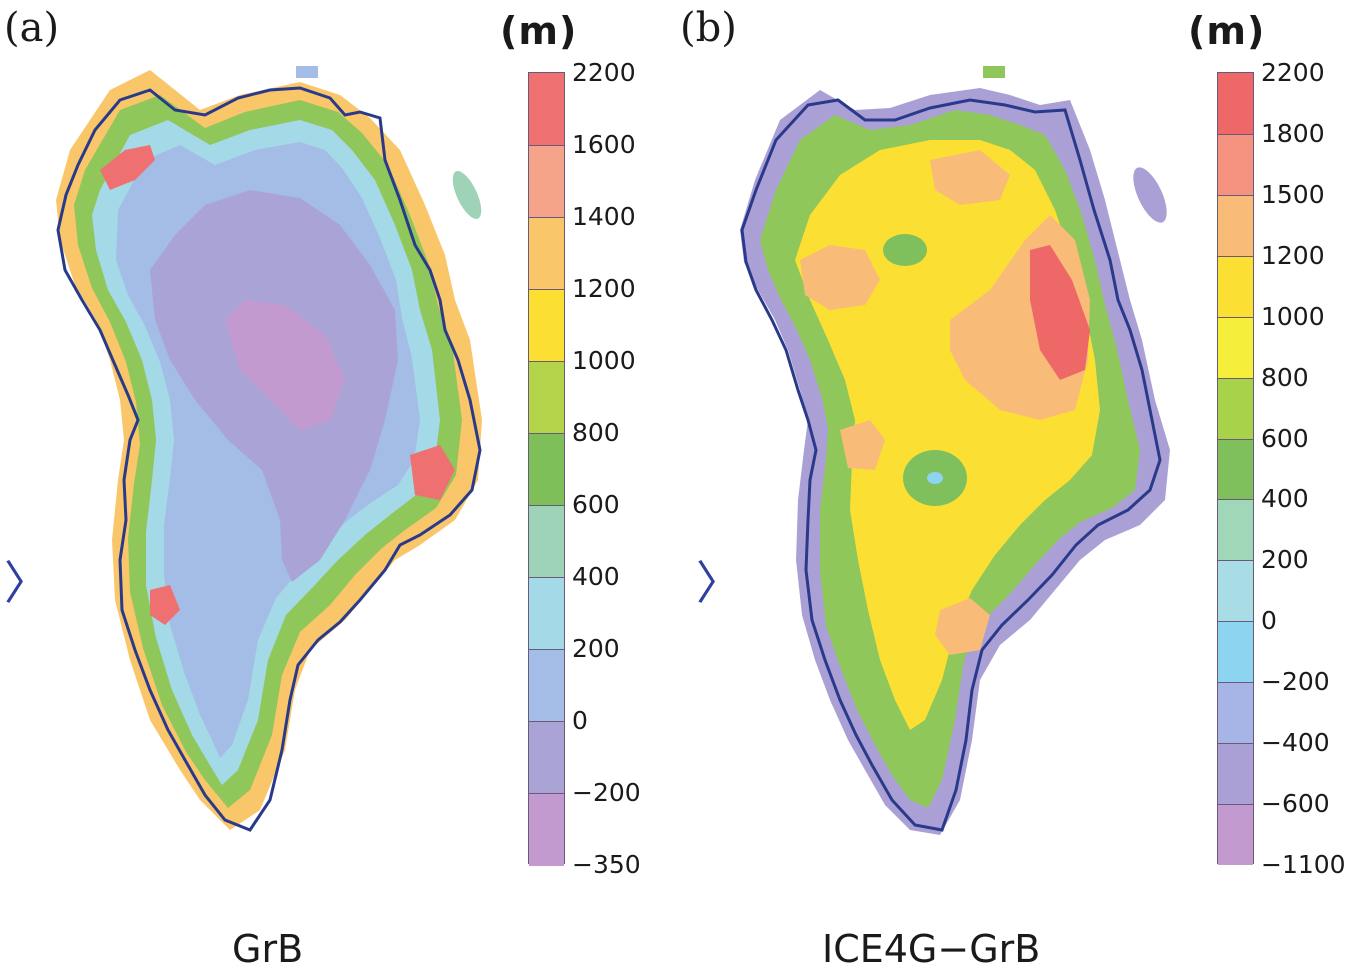 This screenshot has height=972, width=1359. I want to click on panel-caption: GrB, so click(268, 949).